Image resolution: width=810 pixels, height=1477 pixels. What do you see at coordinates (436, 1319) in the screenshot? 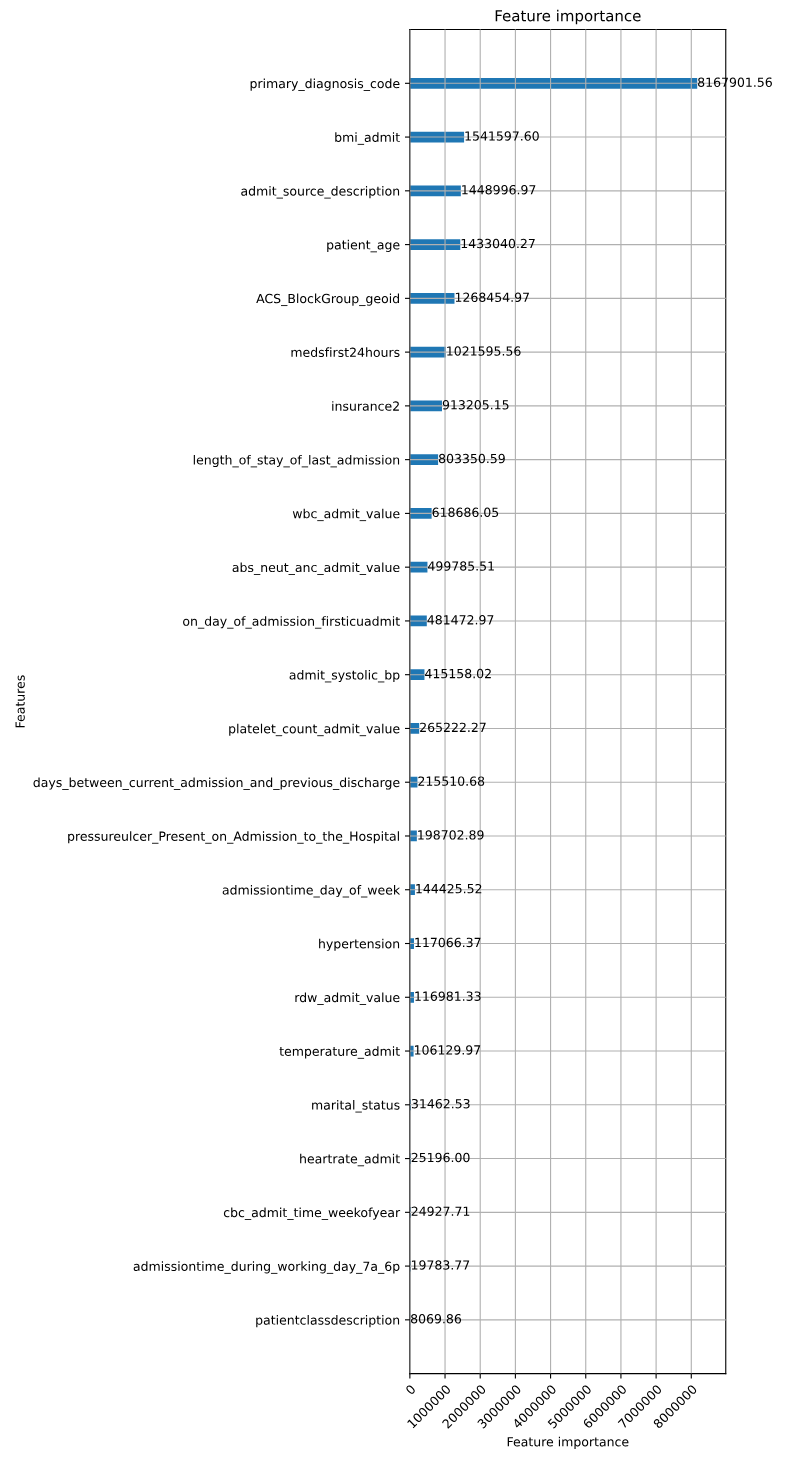
I see `data-label: 8069.86` at bounding box center [436, 1319].